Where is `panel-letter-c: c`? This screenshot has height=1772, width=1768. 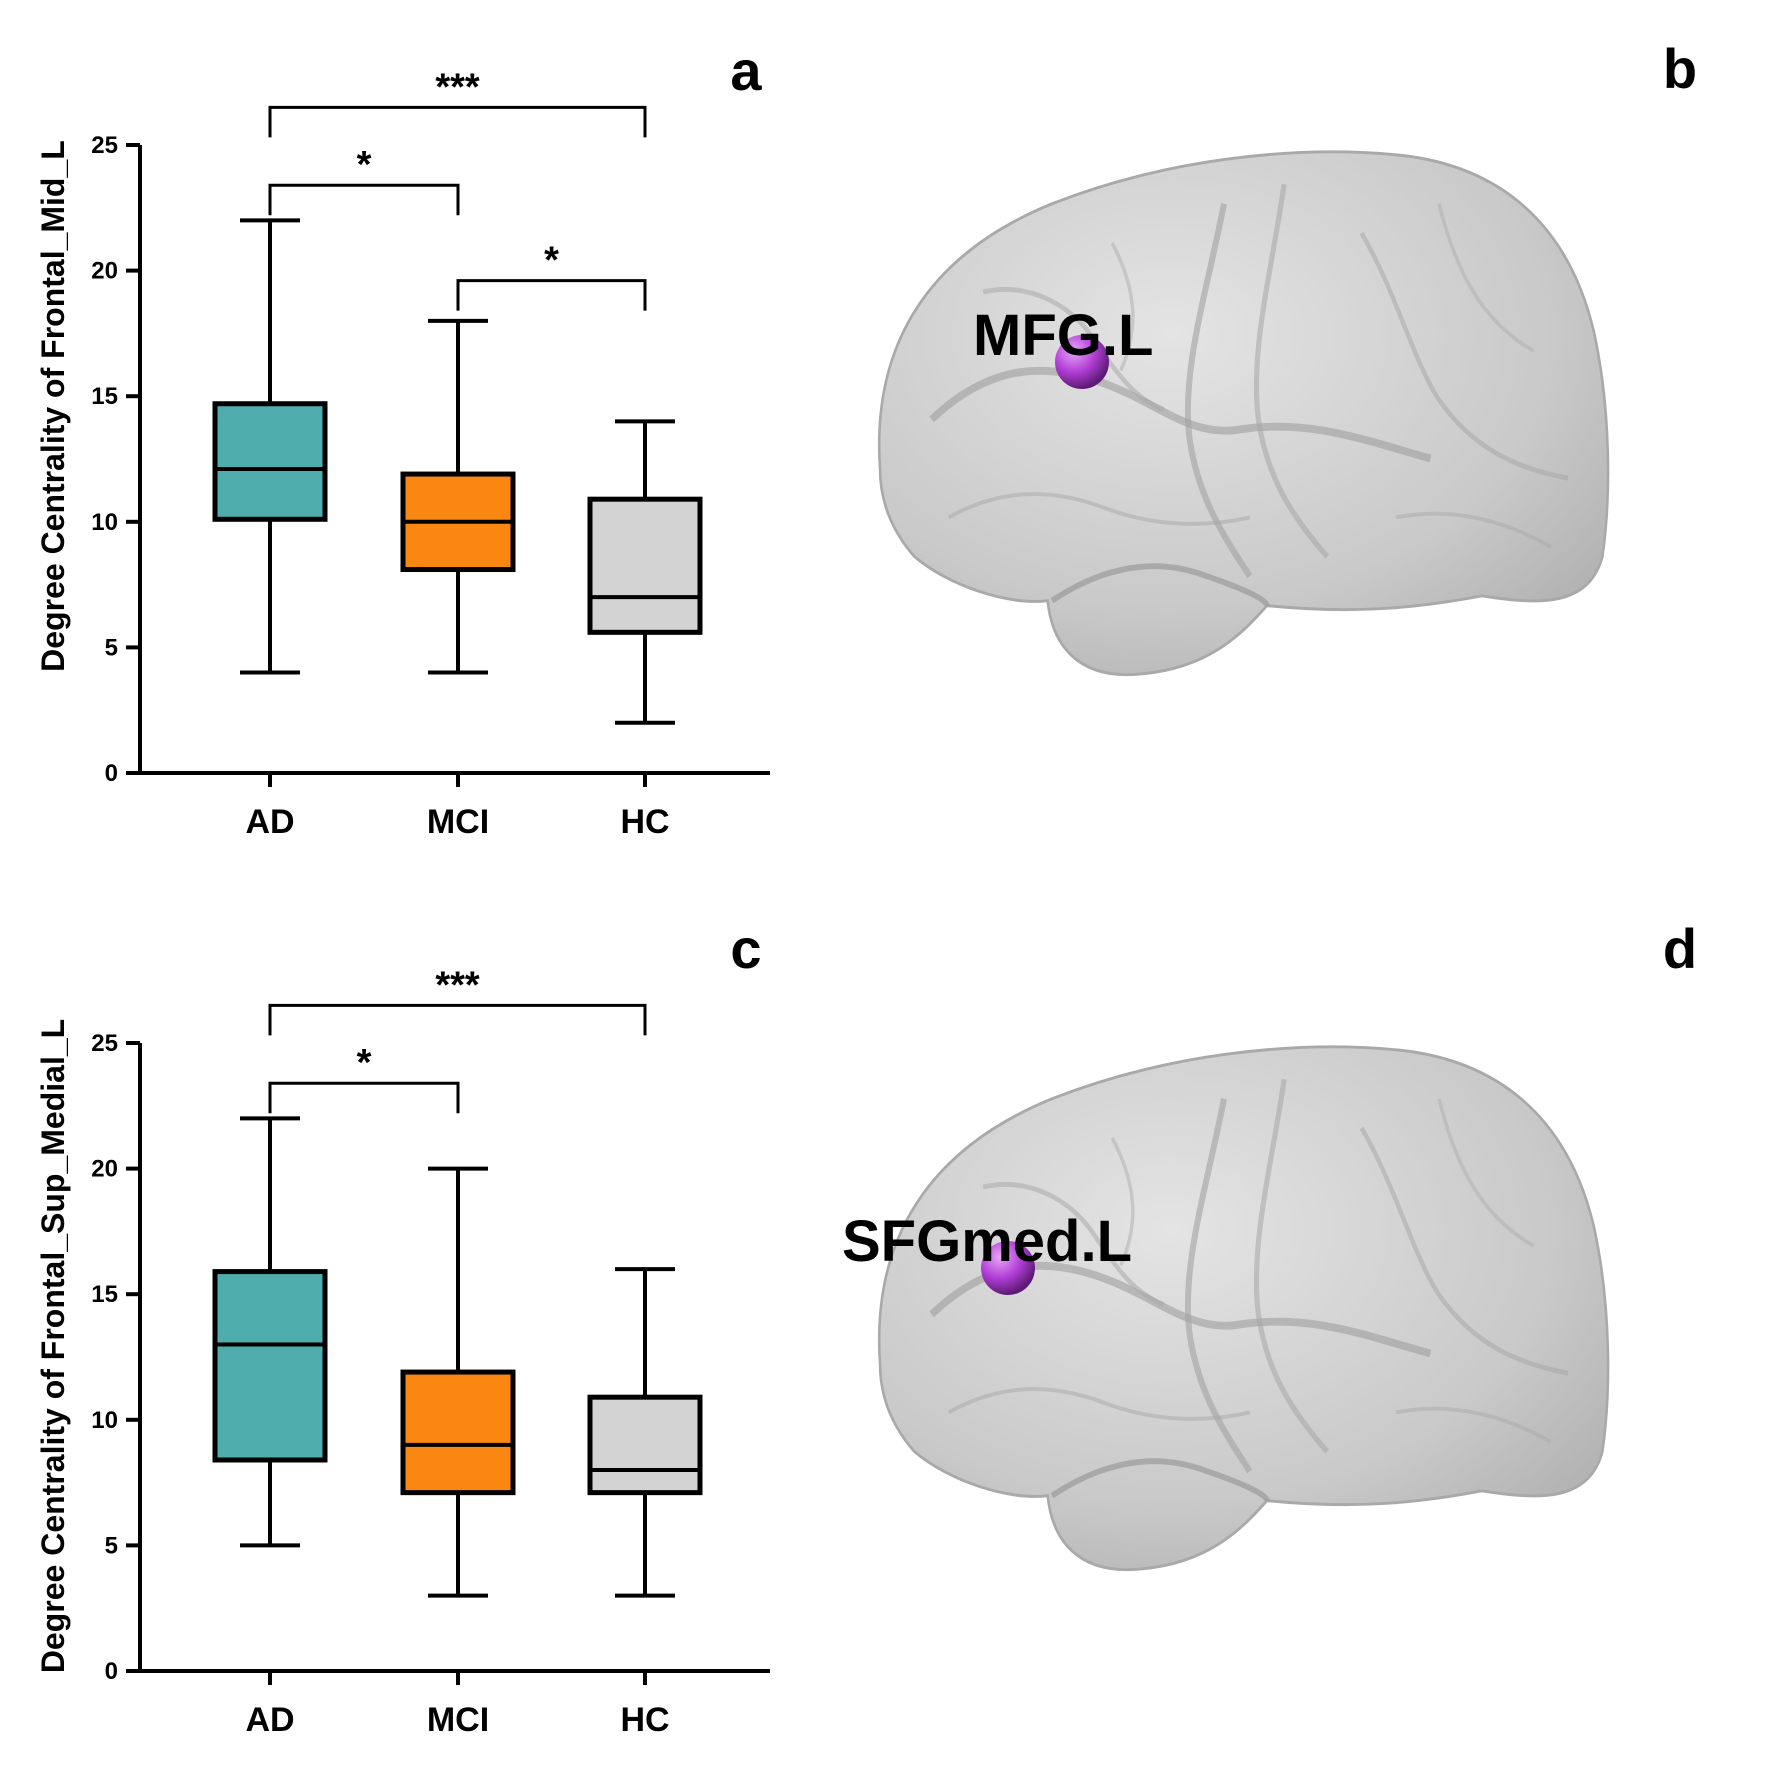
panel-letter-c: c is located at coordinates (745, 948).